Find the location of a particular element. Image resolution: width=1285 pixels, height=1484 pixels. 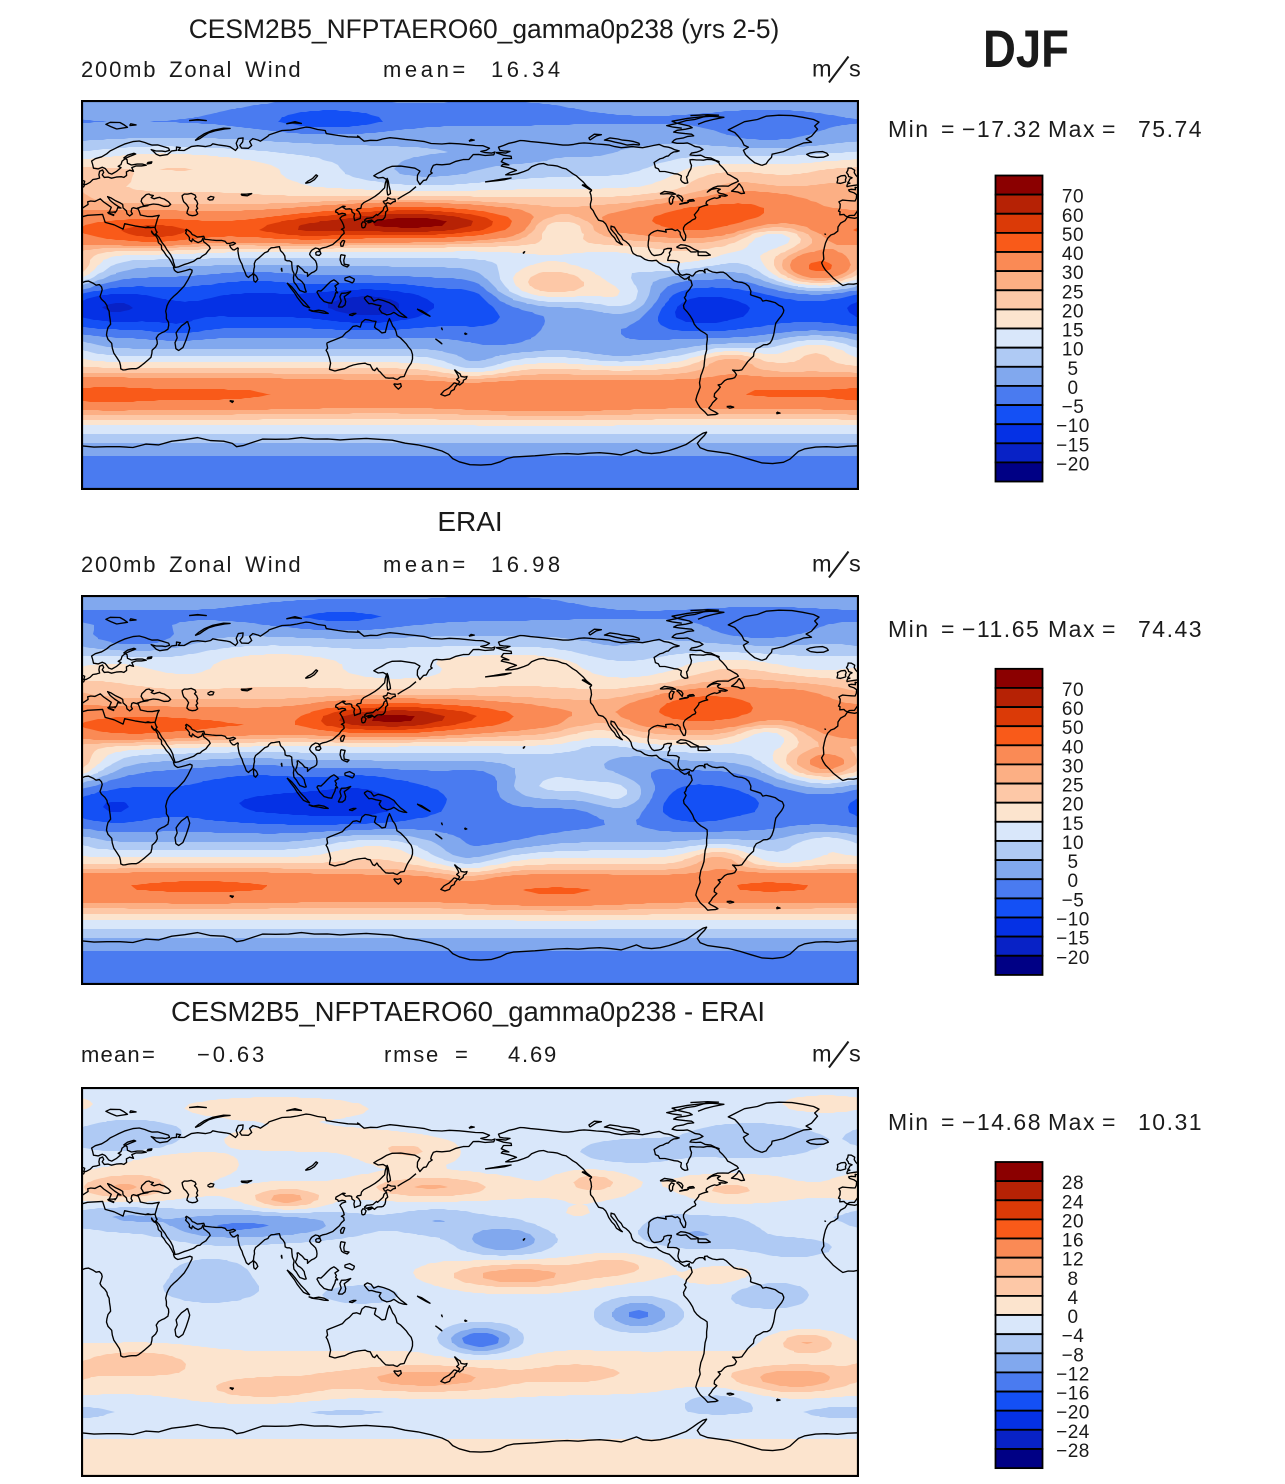

svg-text: −28 is located at coordinates (1073, 1451).